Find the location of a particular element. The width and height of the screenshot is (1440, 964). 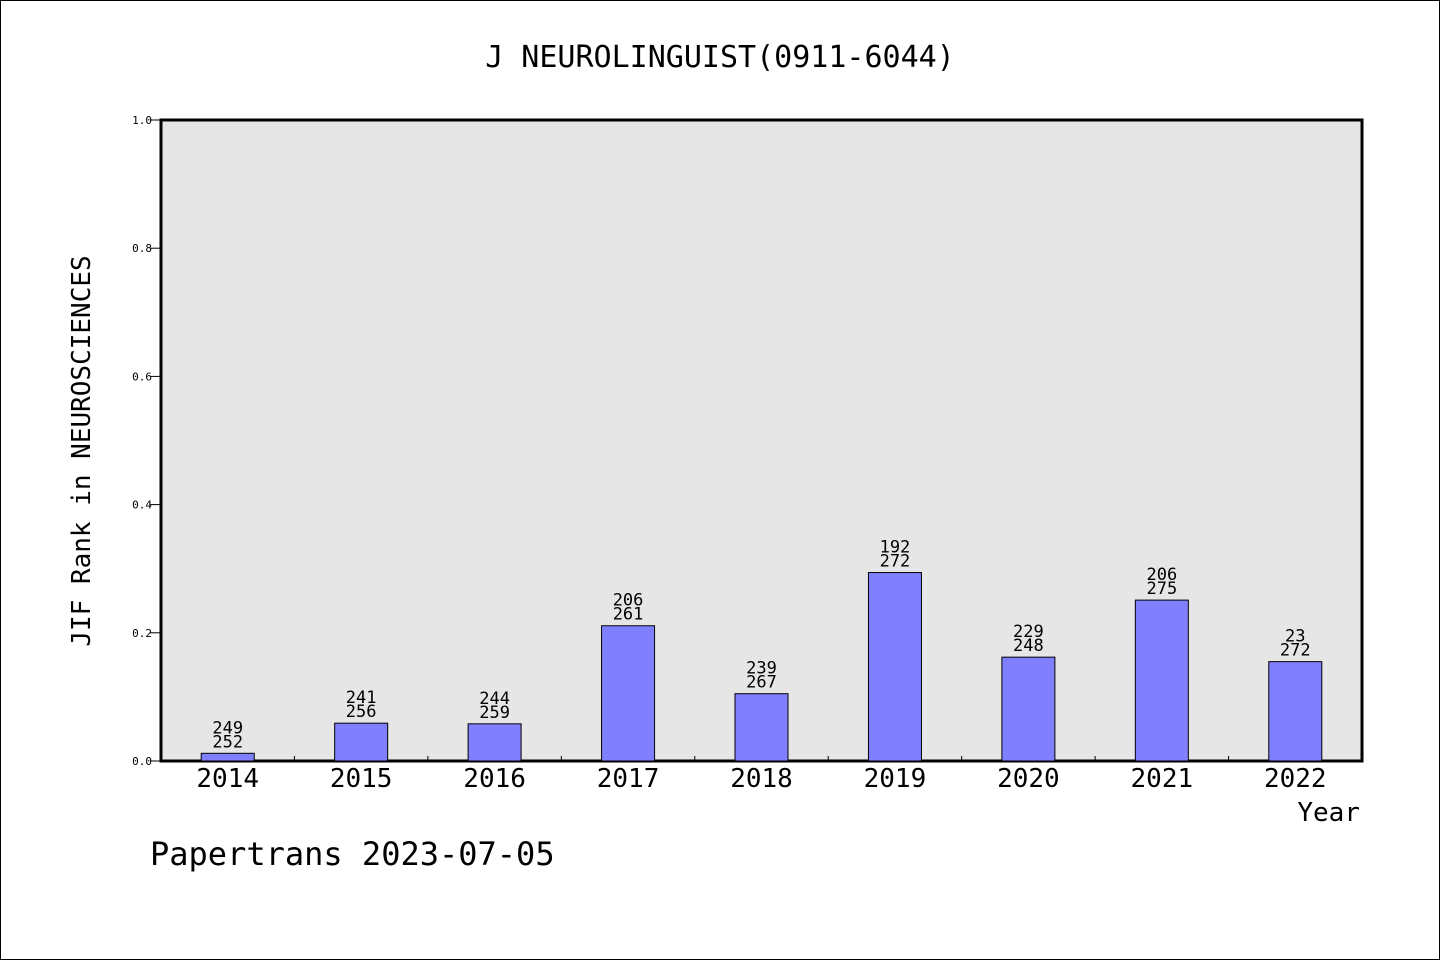

bar-rank-label: 23 is located at coordinates (1295, 637).